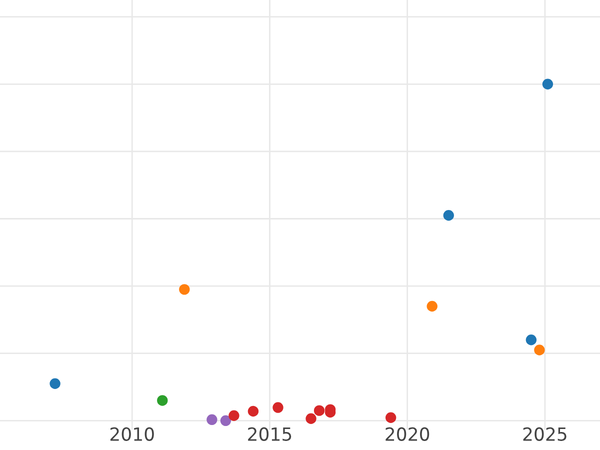  Describe the element at coordinates (408, 434) in the screenshot. I see `x-tick-label: 2020` at that location.